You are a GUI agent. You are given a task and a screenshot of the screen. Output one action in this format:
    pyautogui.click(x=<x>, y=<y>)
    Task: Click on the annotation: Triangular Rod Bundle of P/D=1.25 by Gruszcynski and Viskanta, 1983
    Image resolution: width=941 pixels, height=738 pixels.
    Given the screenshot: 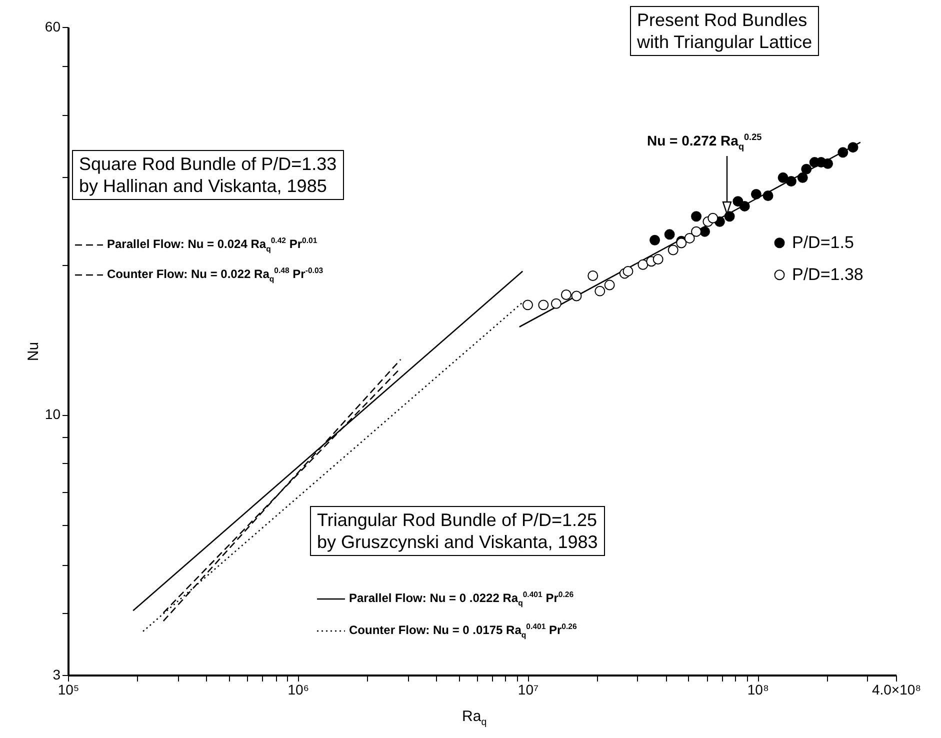 What is the action you would take?
    pyautogui.click(x=457, y=531)
    